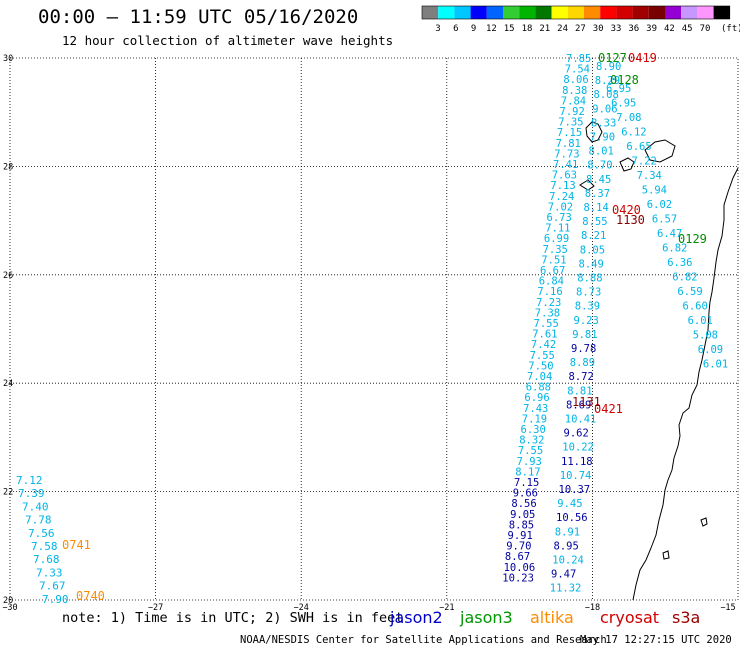 The height and width of the screenshot is (650, 740). I want to click on wave-height-label: 10.23, so click(518, 578).